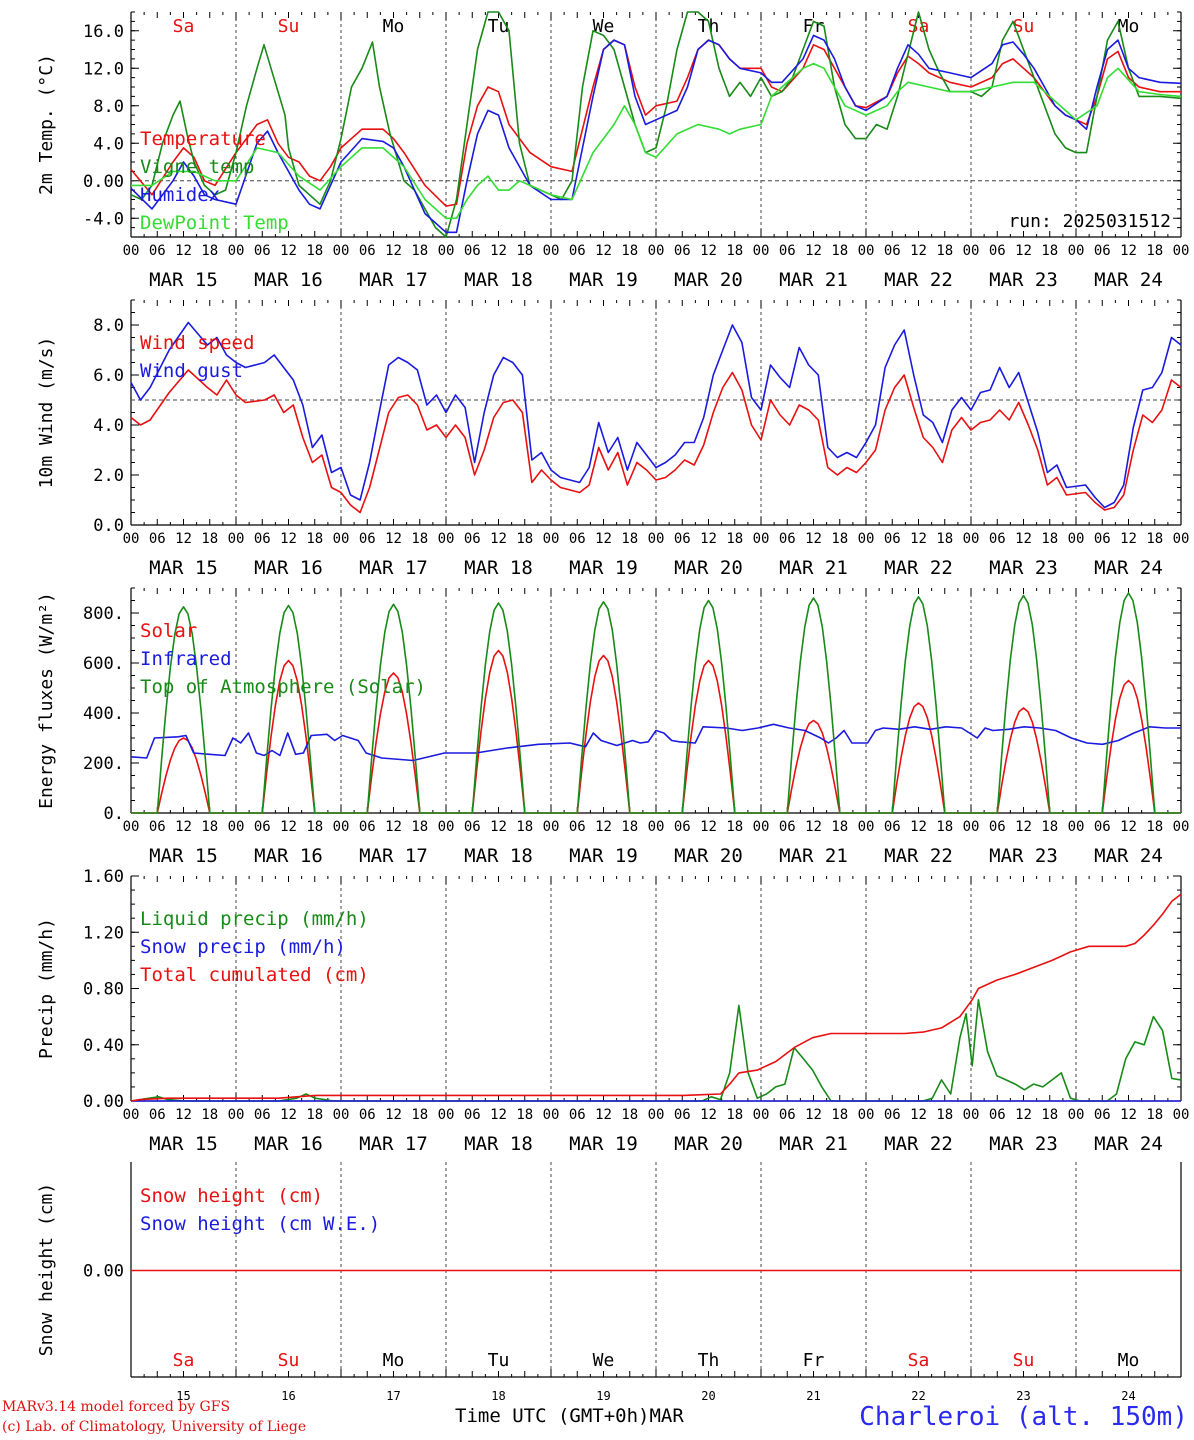 This screenshot has width=1194, height=1440. What do you see at coordinates (918, 1144) in the screenshot?
I see `day-label: MAR 22` at bounding box center [918, 1144].